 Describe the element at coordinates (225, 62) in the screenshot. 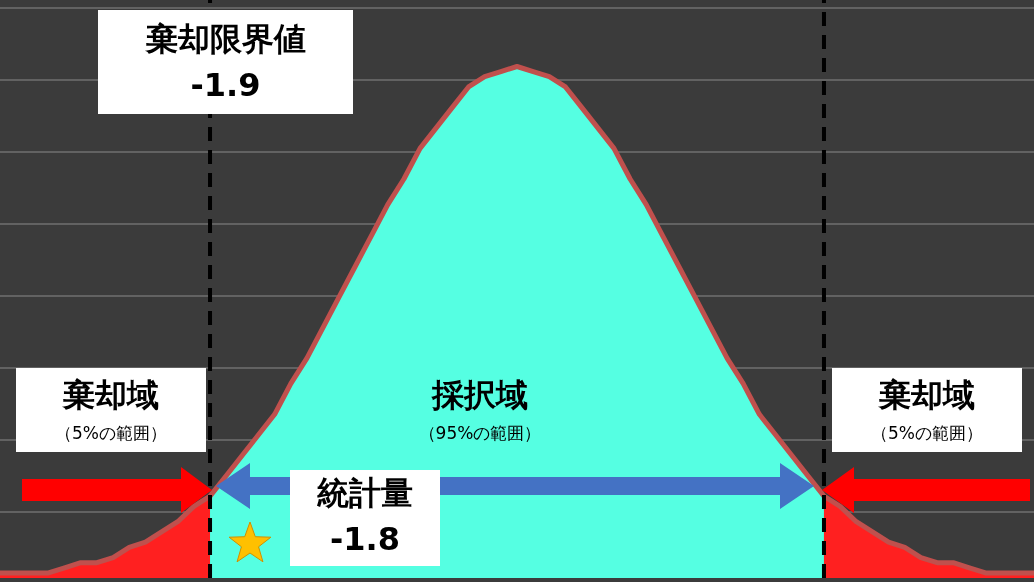

I see `annotation: 棄却限界値 -1.9` at that location.